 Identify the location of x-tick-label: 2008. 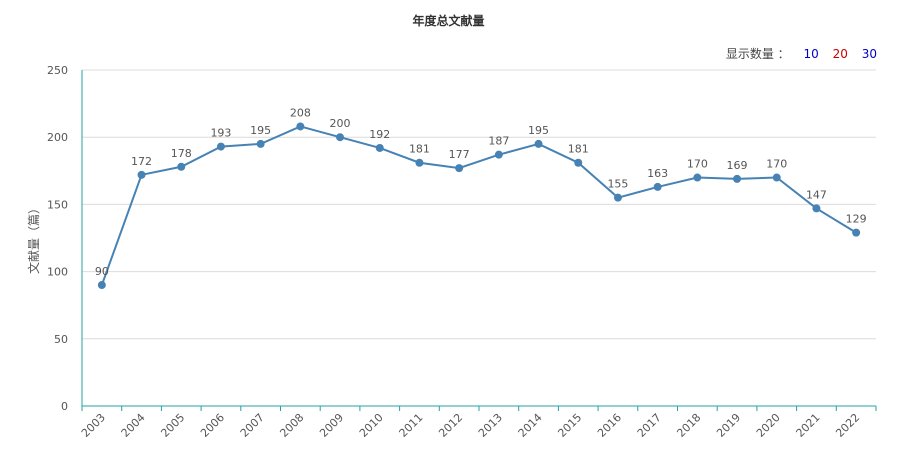
(291, 425).